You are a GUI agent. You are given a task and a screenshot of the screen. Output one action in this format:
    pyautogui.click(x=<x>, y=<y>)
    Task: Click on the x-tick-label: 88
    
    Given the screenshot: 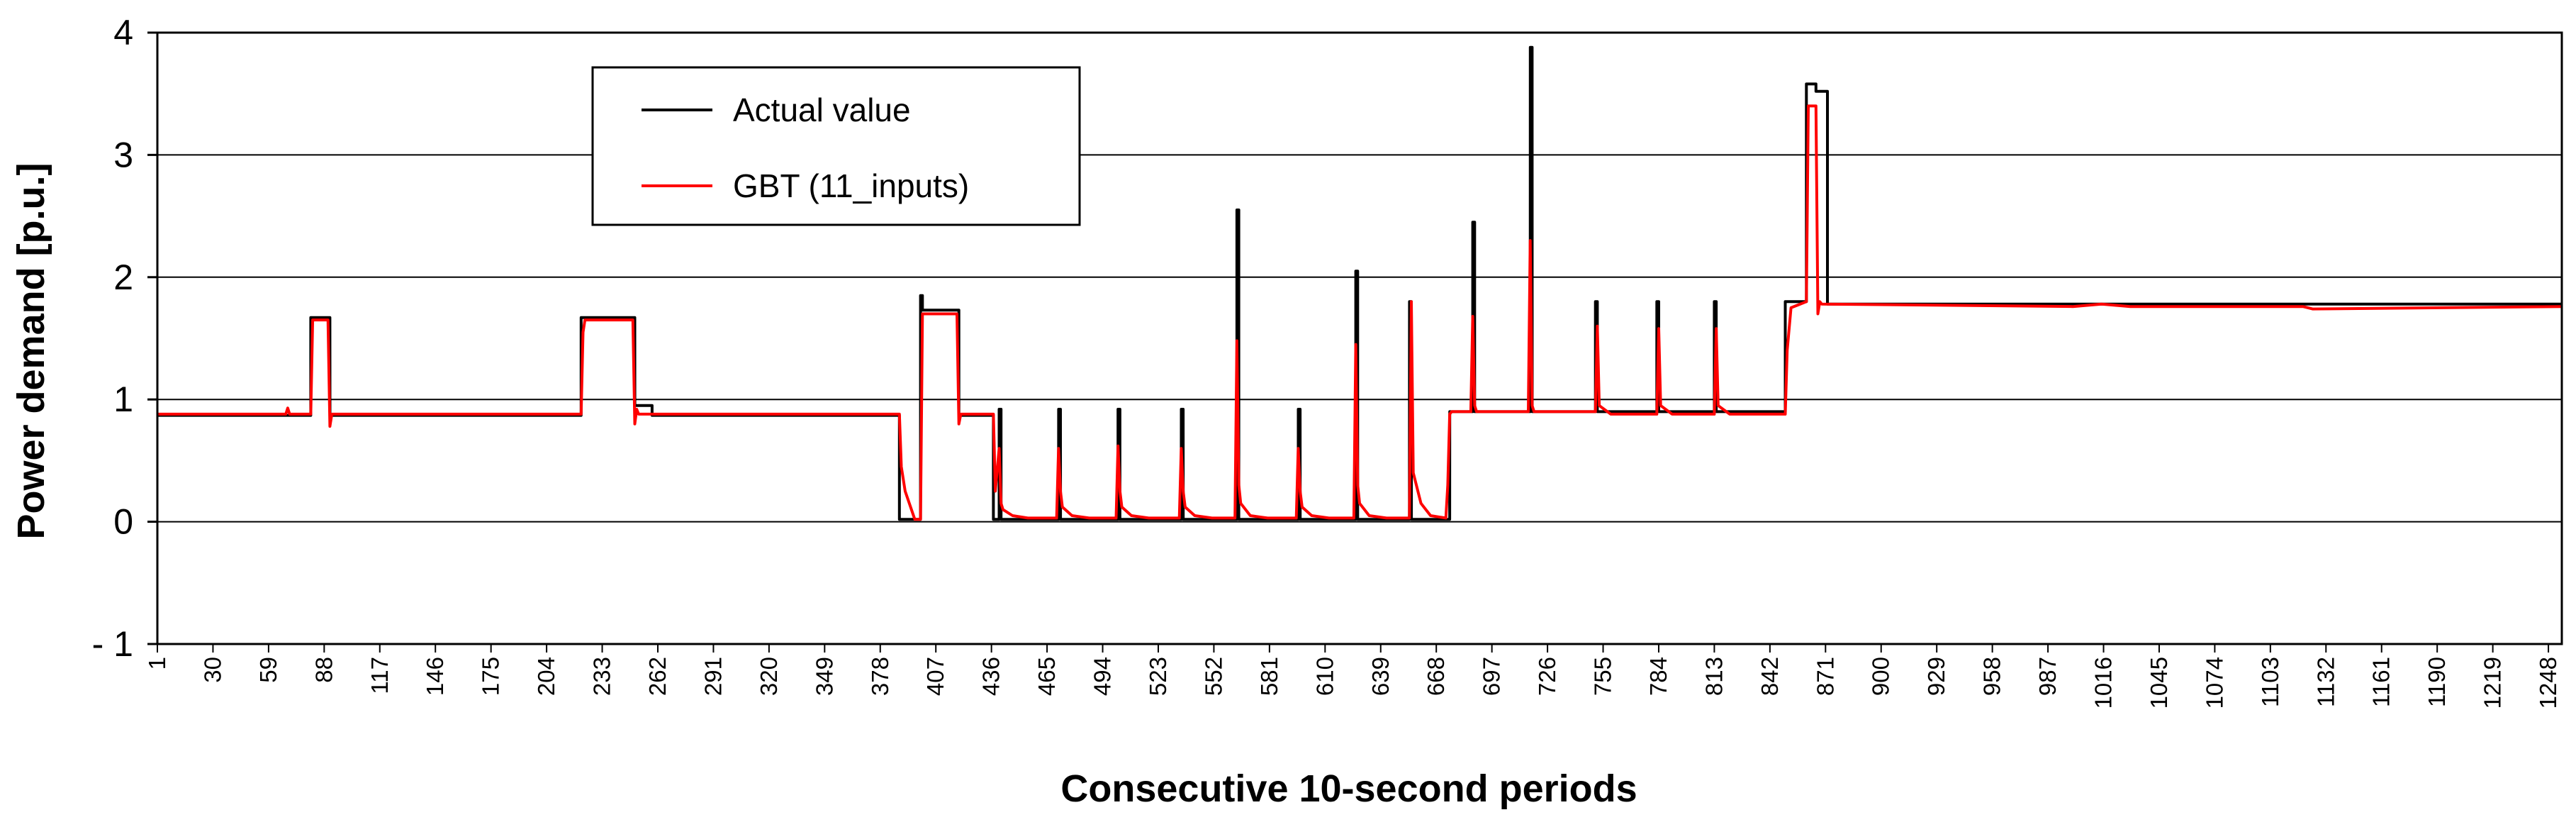 What is the action you would take?
    pyautogui.click(x=323, y=670)
    